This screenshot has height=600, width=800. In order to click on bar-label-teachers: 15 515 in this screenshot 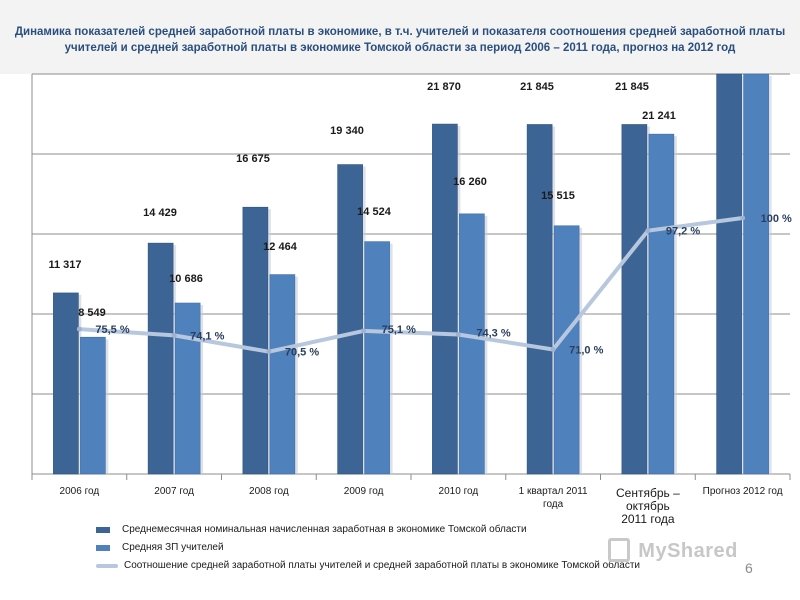, I will do `click(558, 196)`.